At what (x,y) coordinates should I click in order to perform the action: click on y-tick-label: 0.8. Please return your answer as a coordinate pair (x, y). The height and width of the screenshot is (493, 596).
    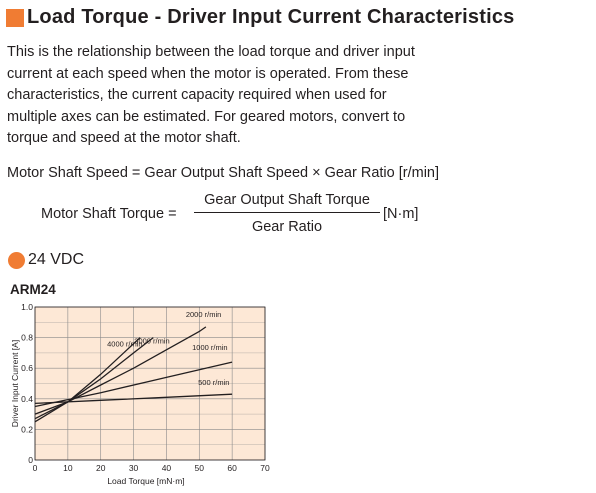
    Looking at the image, I should click on (27, 338).